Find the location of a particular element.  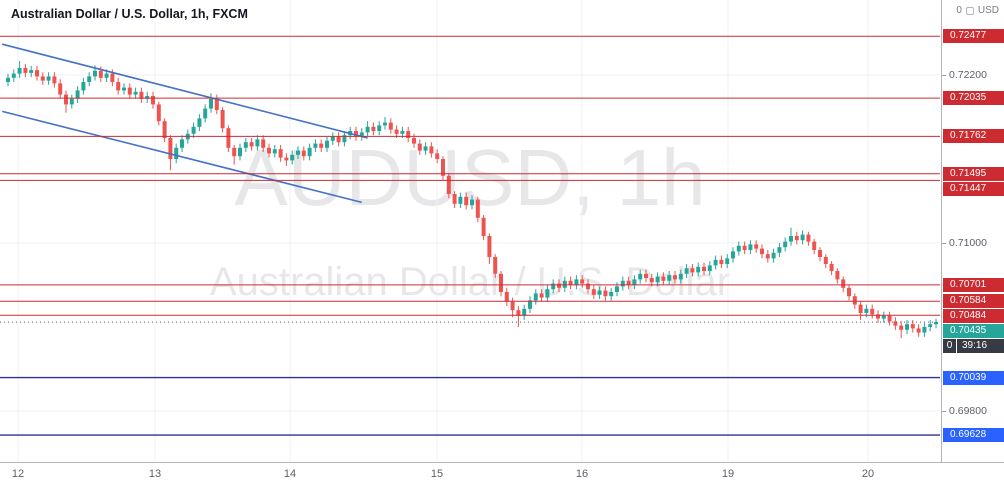

time-axis-label: 19 is located at coordinates (728, 474).